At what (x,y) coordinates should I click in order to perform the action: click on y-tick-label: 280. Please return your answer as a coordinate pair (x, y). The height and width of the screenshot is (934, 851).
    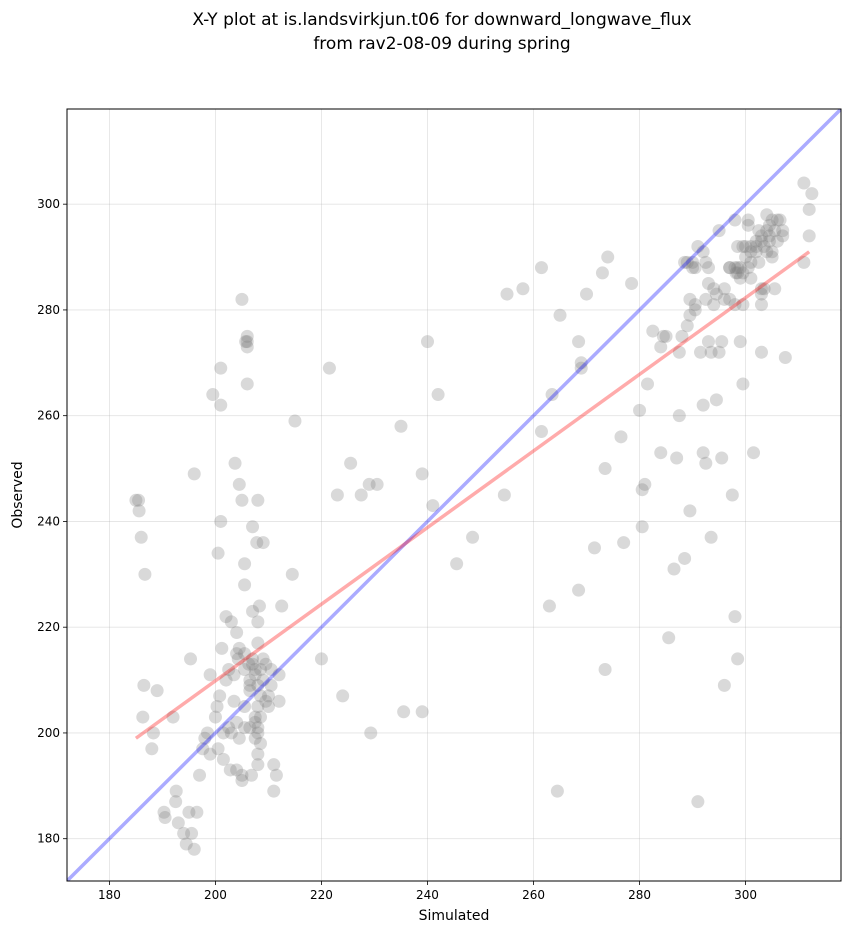
    Looking at the image, I should click on (48, 310).